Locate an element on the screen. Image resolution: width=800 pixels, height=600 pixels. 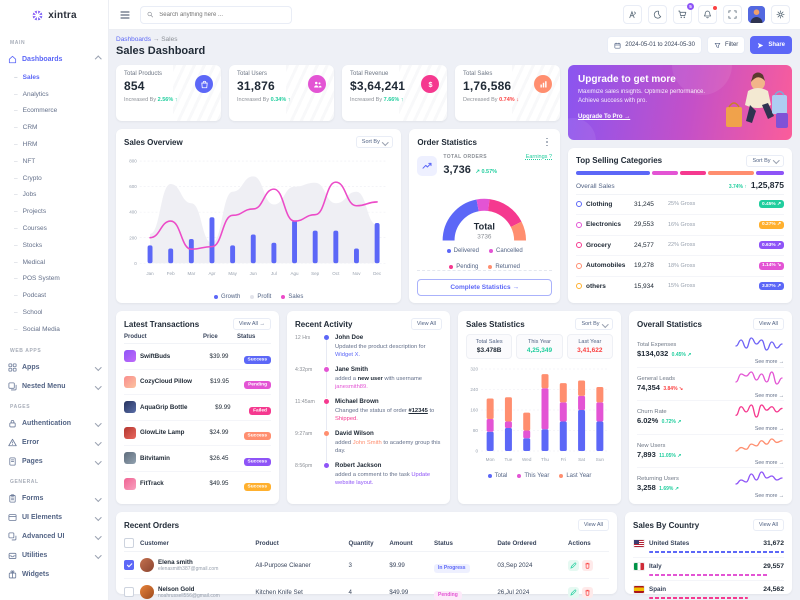
sidebar-item-pages: Pages is located at coordinates (54, 461).